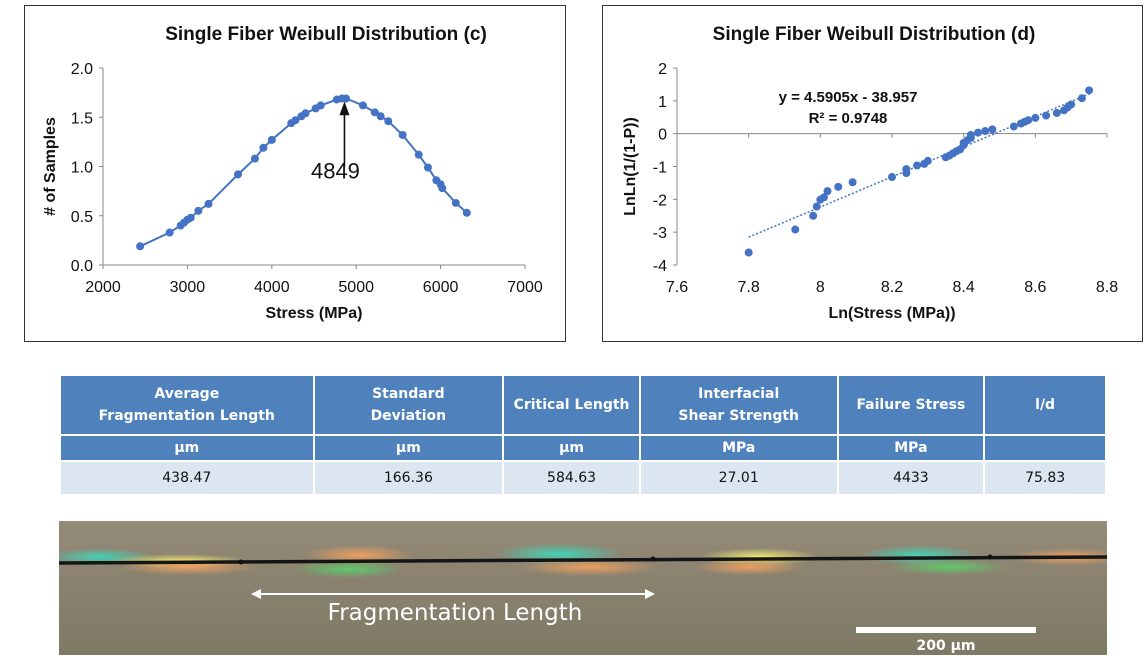 This screenshot has height=656, width=1145. Describe the element at coordinates (660, 266) in the screenshot. I see `y-tick-label: -4` at that location.